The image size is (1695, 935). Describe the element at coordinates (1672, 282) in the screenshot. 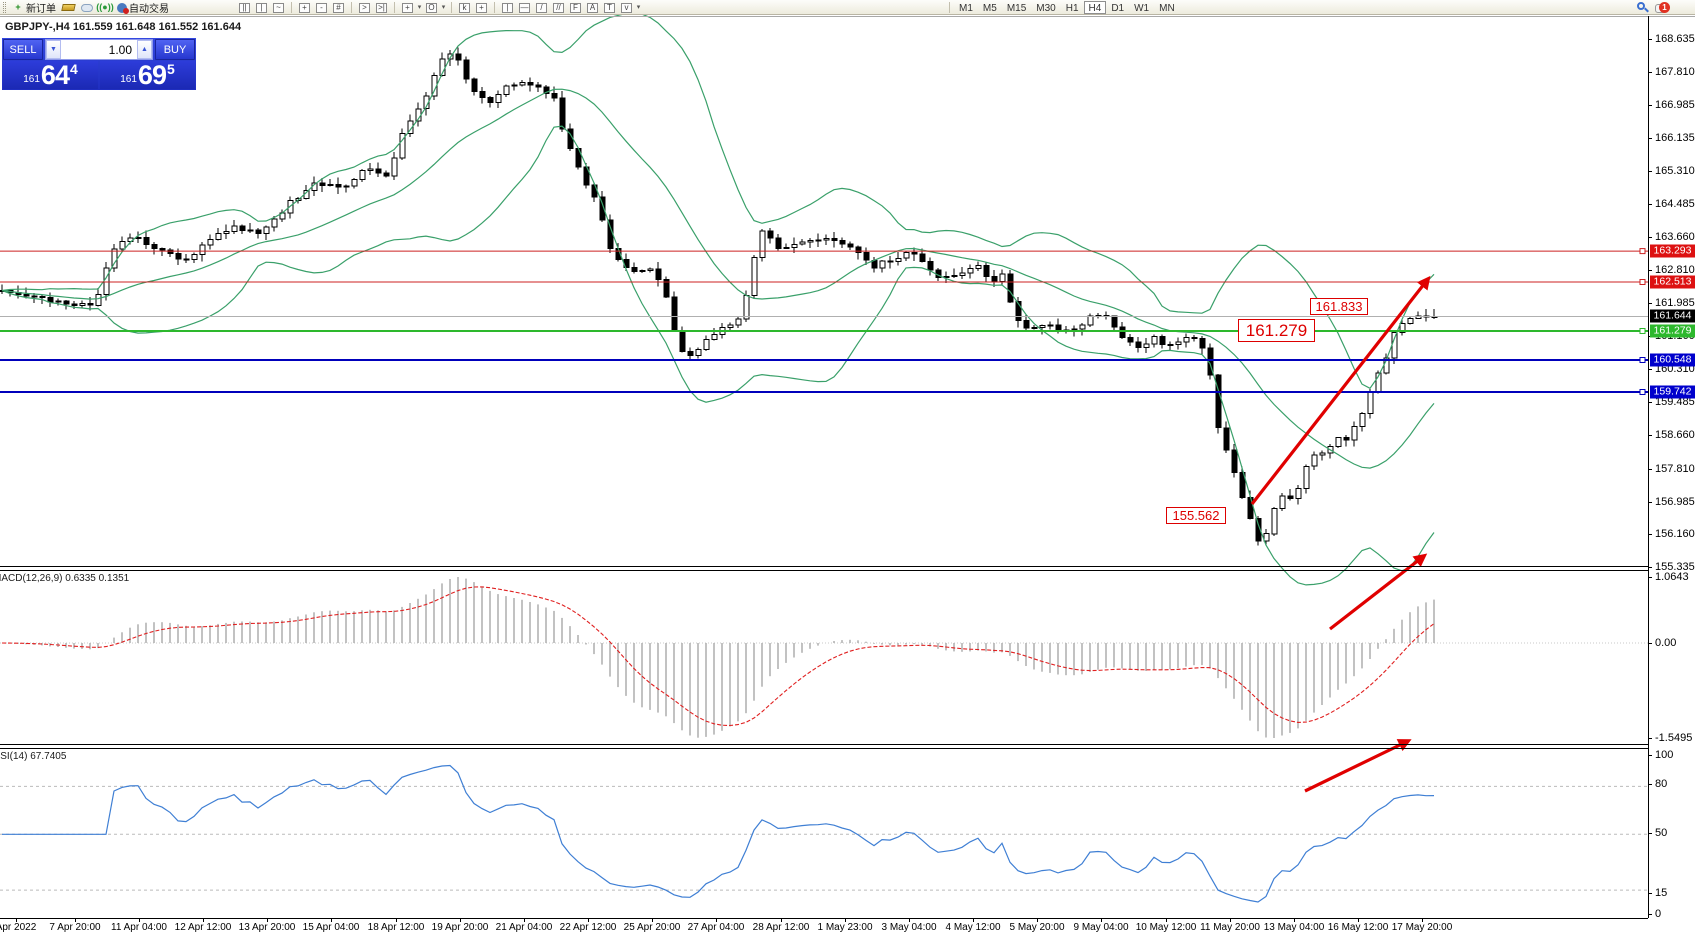

I see `price-badge: 162.513` at that location.